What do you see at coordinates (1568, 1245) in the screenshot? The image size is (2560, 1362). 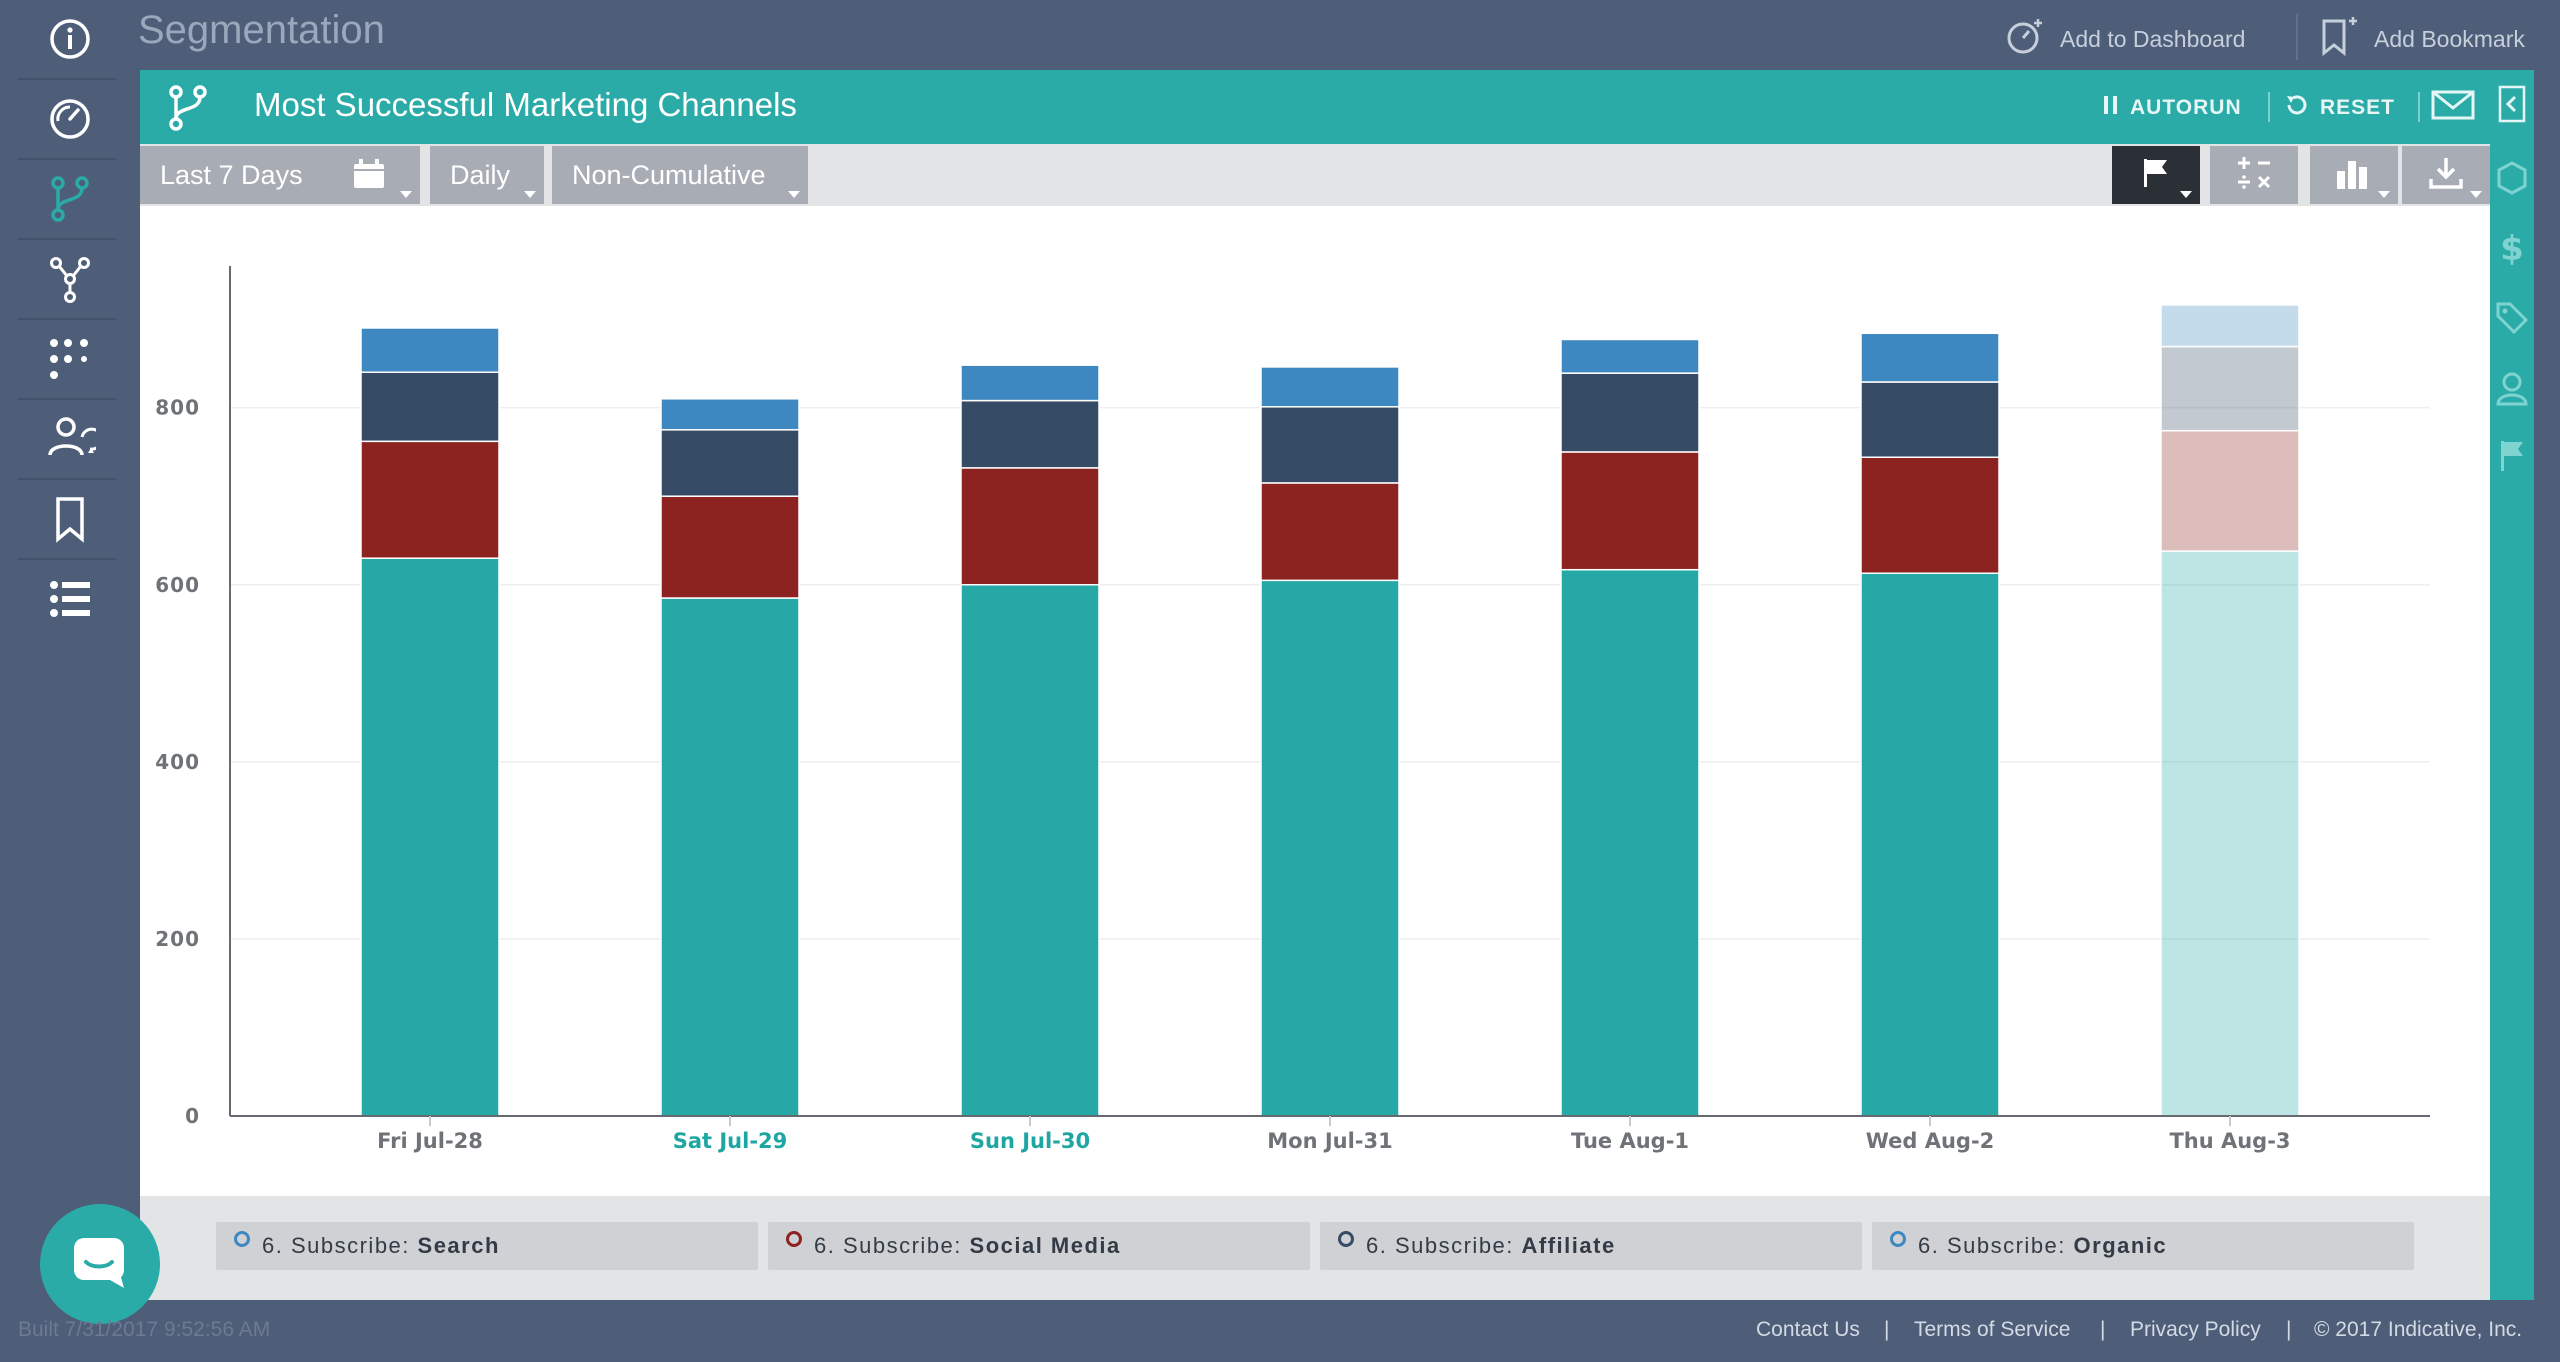 I see `legend-series-name: Affiliate` at bounding box center [1568, 1245].